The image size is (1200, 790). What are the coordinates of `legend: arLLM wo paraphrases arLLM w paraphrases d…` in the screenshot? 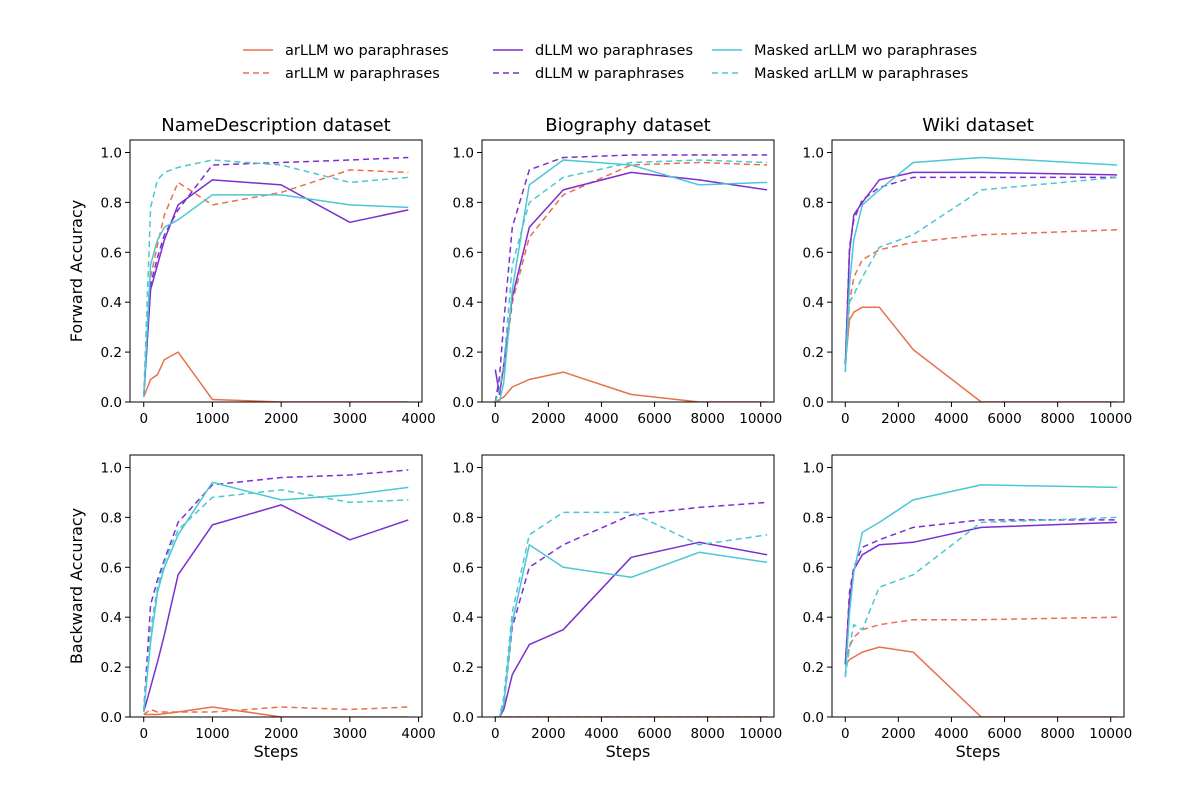 It's located at (610, 62).